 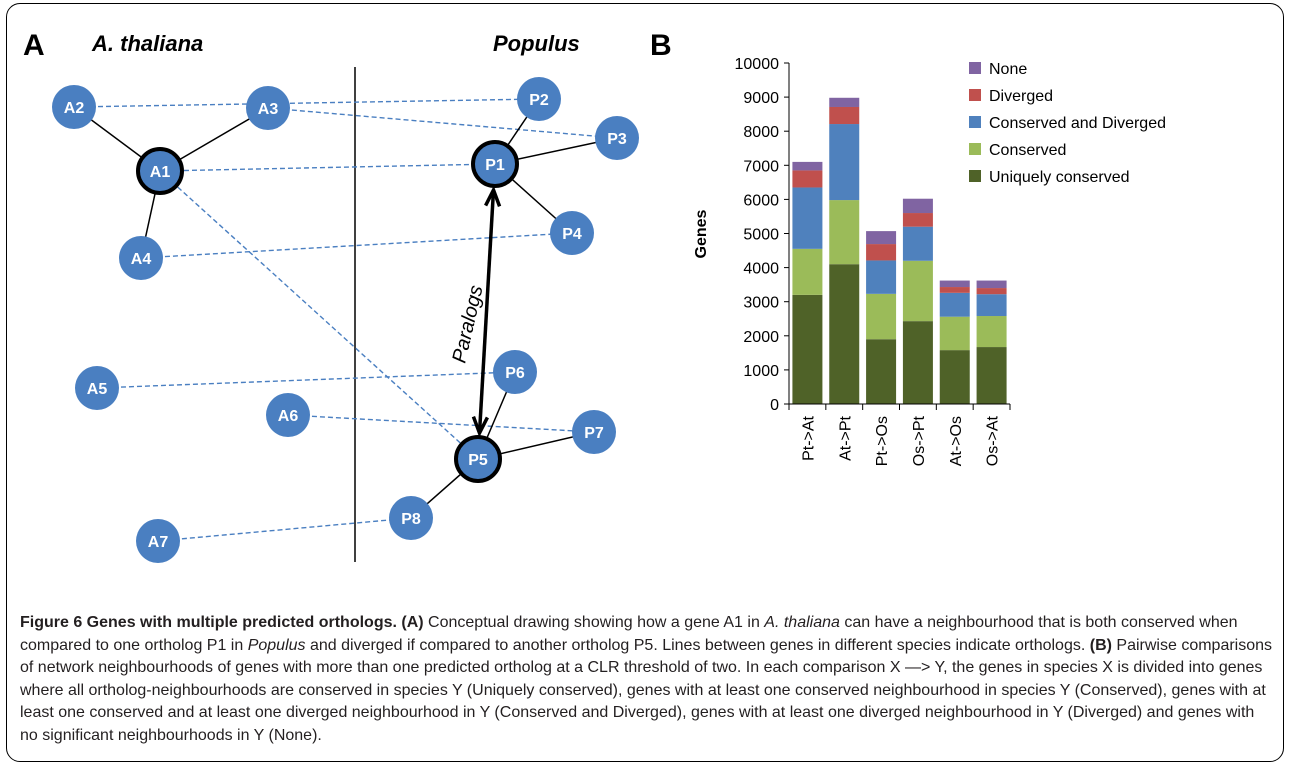 I want to click on legend-entry-uniquely-conserved: Uniquely conserved, so click(x=1049, y=177).